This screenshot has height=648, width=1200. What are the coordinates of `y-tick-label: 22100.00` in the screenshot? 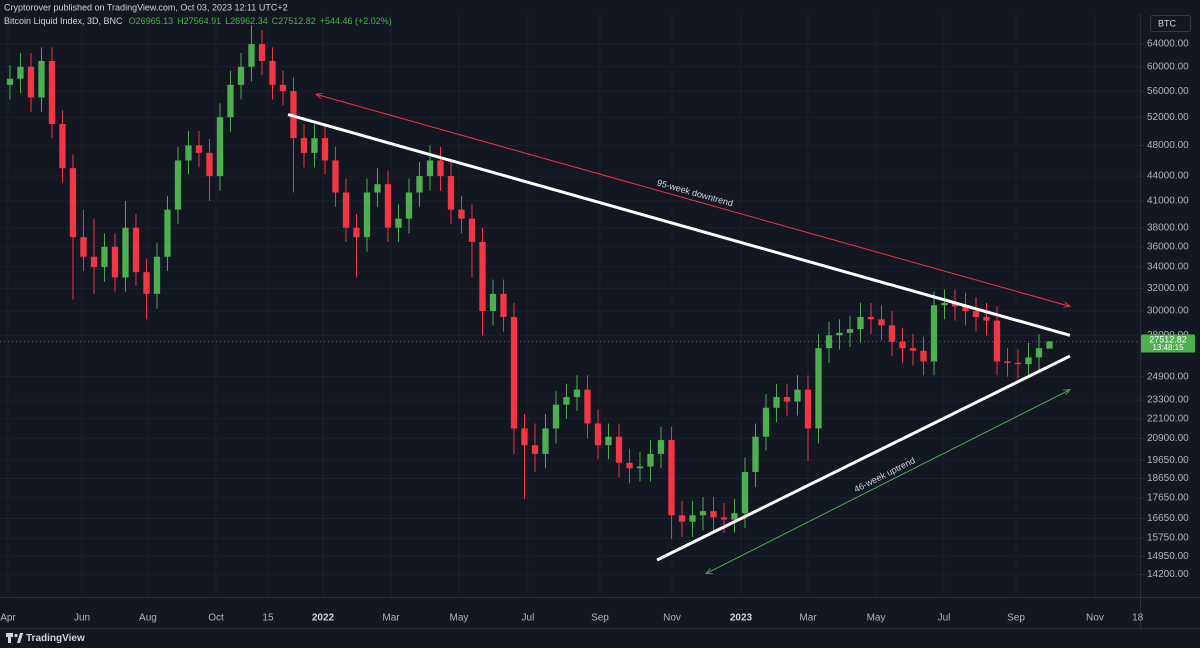 It's located at (1168, 418).